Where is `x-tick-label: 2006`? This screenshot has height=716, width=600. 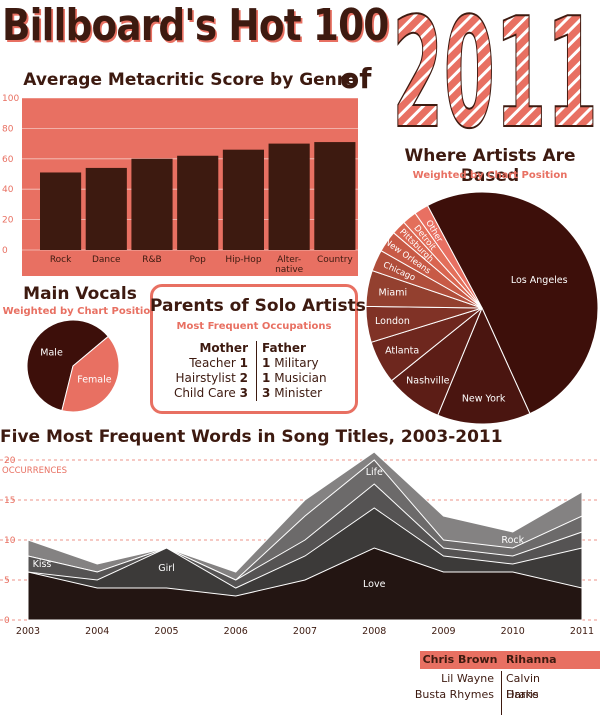 x-tick-label: 2006 is located at coordinates (236, 631).